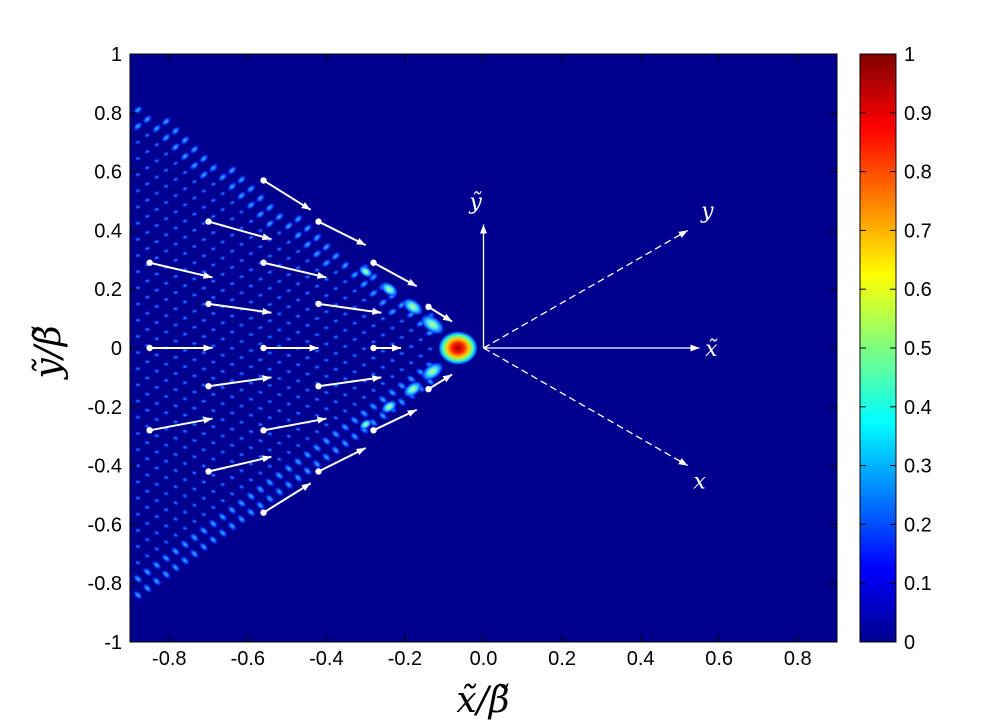 The height and width of the screenshot is (721, 1003). What do you see at coordinates (457, 348) in the screenshot?
I see `central-peak` at bounding box center [457, 348].